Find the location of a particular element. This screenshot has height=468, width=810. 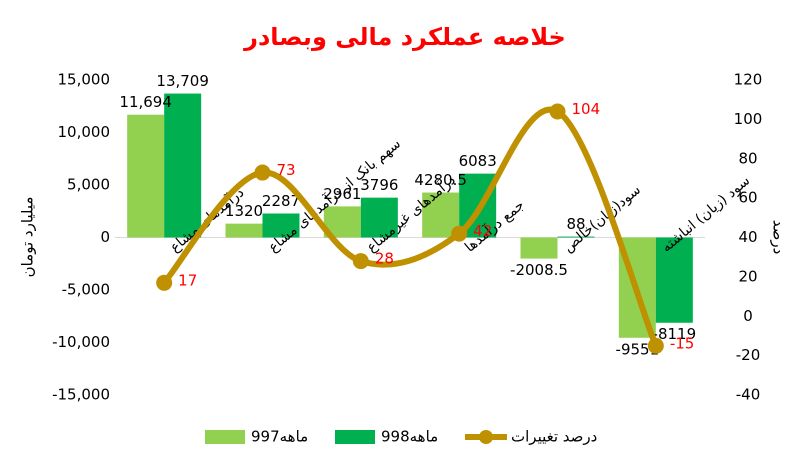

data-label: 6083 is located at coordinates (478, 161).